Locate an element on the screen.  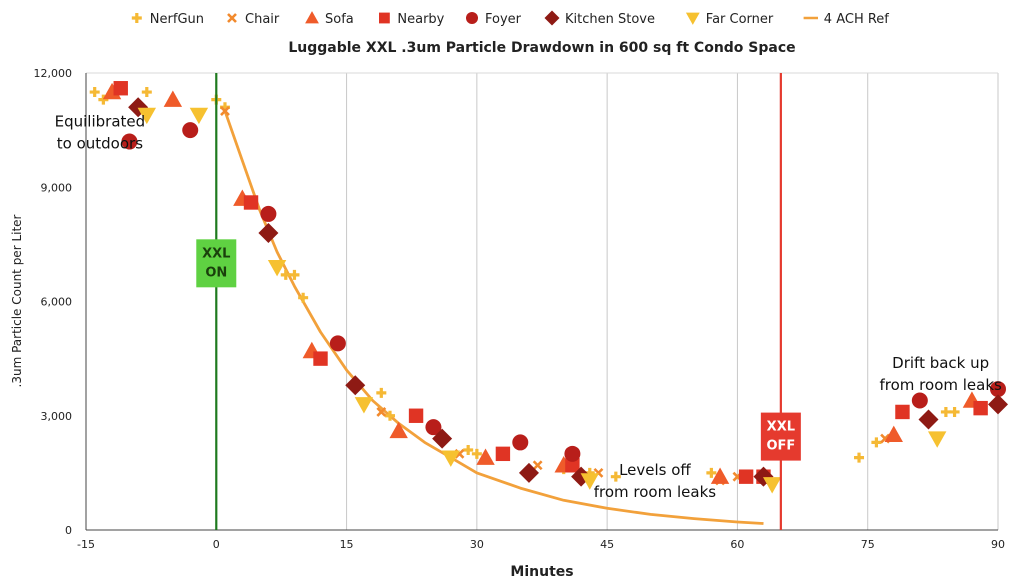
legend-item-foyer: Foyer is located at coordinates (494, 19).